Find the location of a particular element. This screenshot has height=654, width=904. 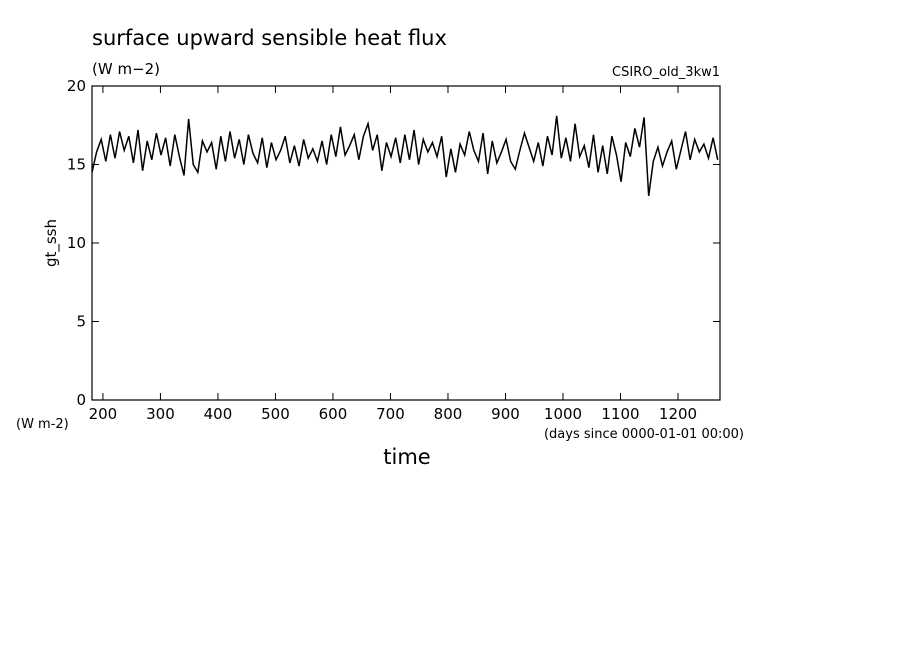

y-tick-label: 20 is located at coordinates (76, 86).